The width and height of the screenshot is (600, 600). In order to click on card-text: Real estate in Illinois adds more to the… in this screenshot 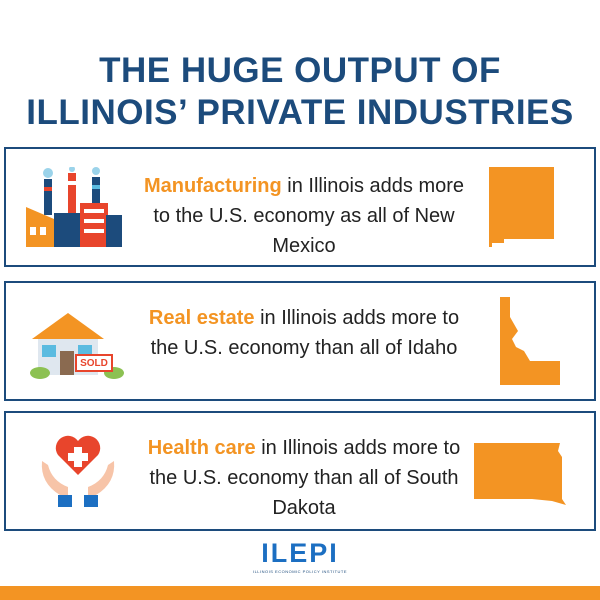, I will do `click(304, 333)`.